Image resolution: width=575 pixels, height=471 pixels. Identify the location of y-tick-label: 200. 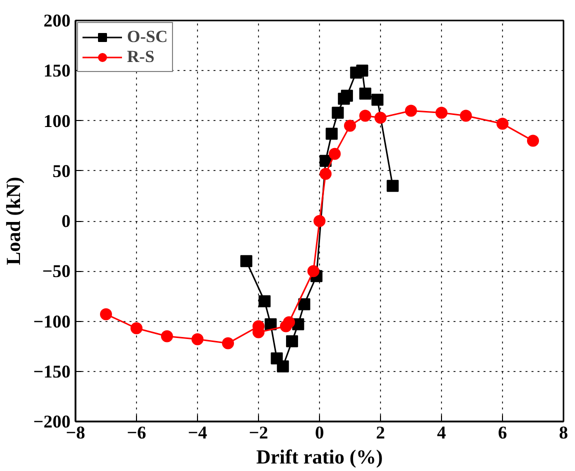
(57, 20).